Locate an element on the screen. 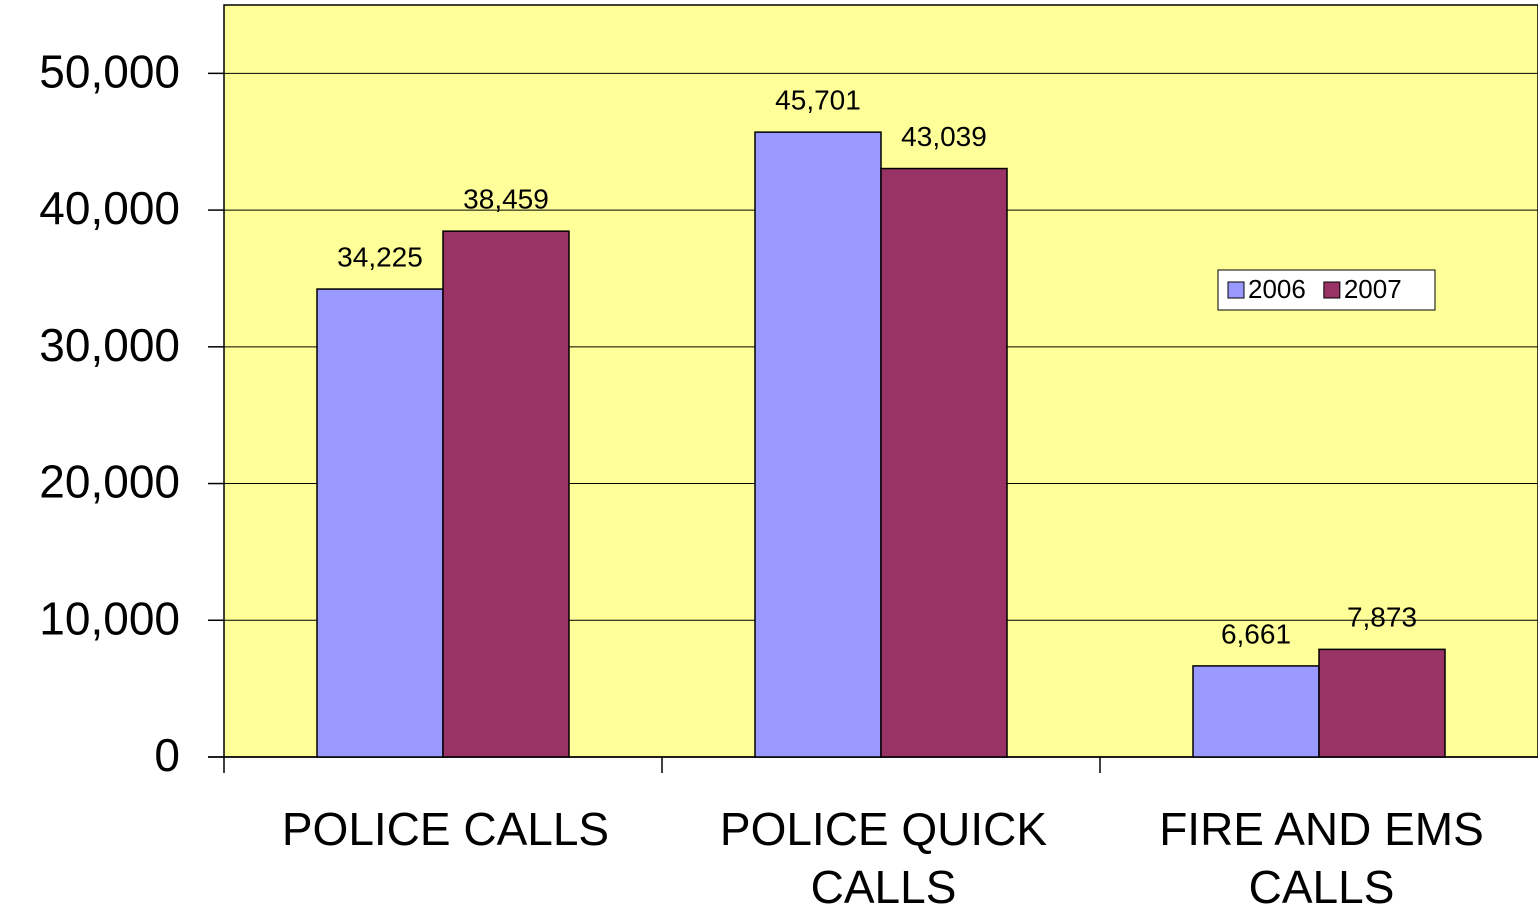  x-tick-label: POLICE QUICK CALLS is located at coordinates (883, 858).